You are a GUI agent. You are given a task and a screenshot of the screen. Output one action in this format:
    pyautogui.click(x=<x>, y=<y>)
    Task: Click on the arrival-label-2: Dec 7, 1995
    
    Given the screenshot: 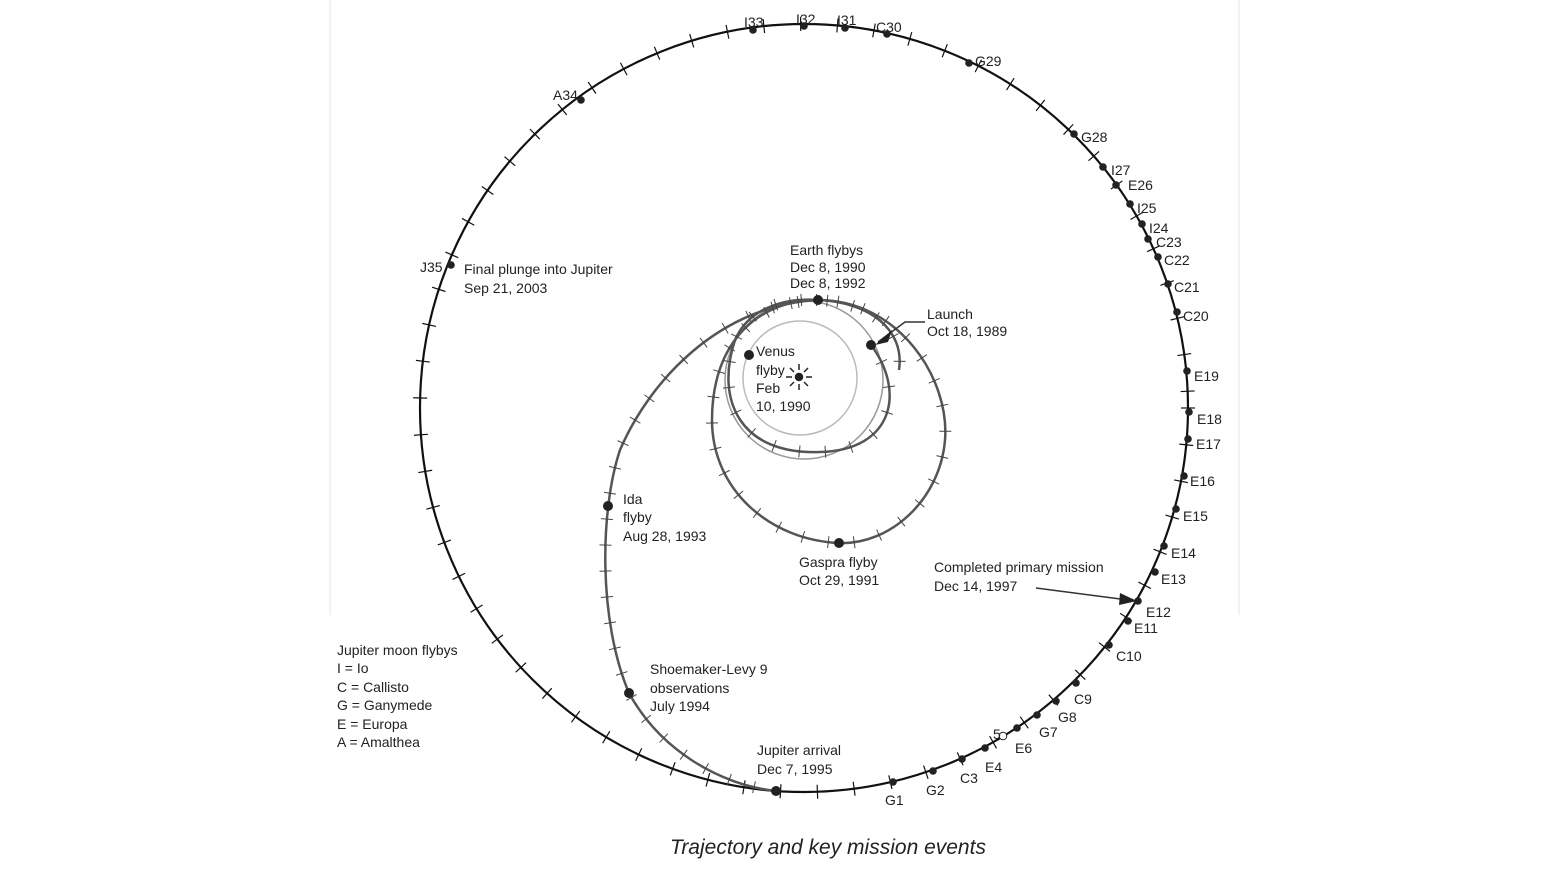 What is the action you would take?
    pyautogui.click(x=795, y=769)
    